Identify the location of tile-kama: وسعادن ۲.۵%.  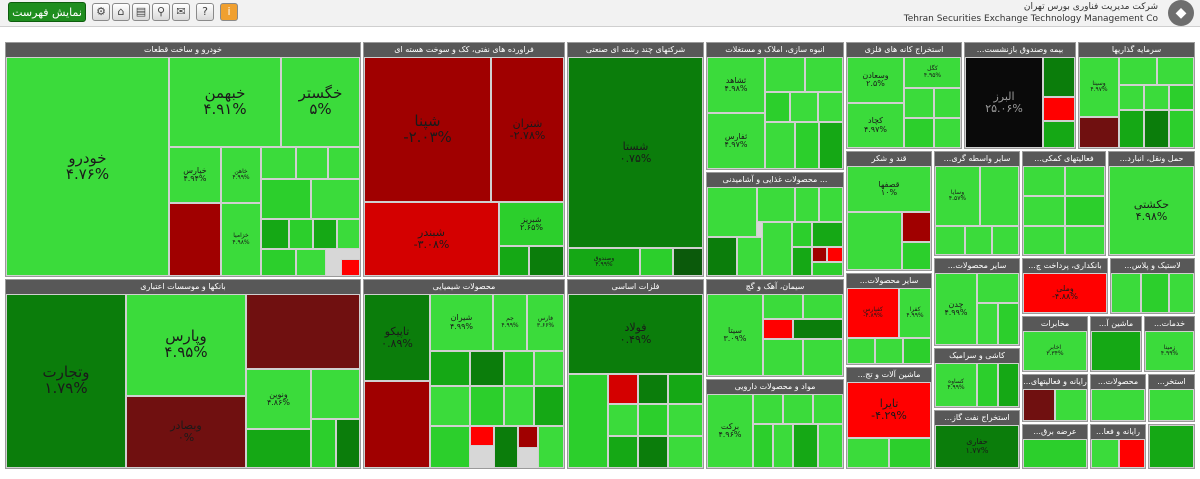
(875, 80).